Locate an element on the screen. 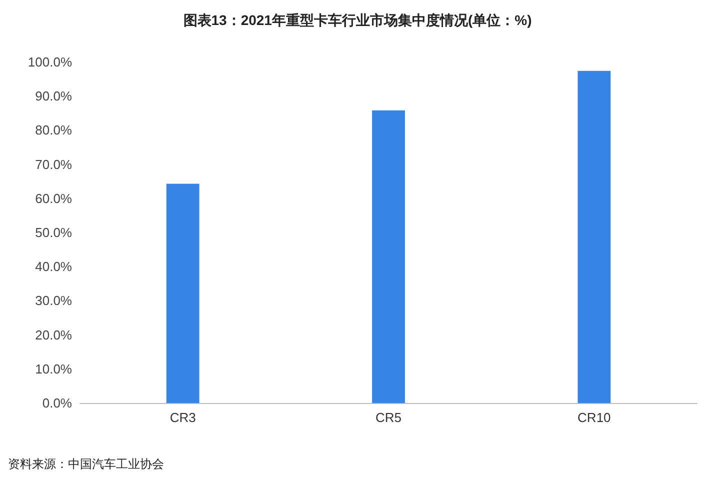 The image size is (715, 488). y-tick-label: 20.0% is located at coordinates (53, 334).